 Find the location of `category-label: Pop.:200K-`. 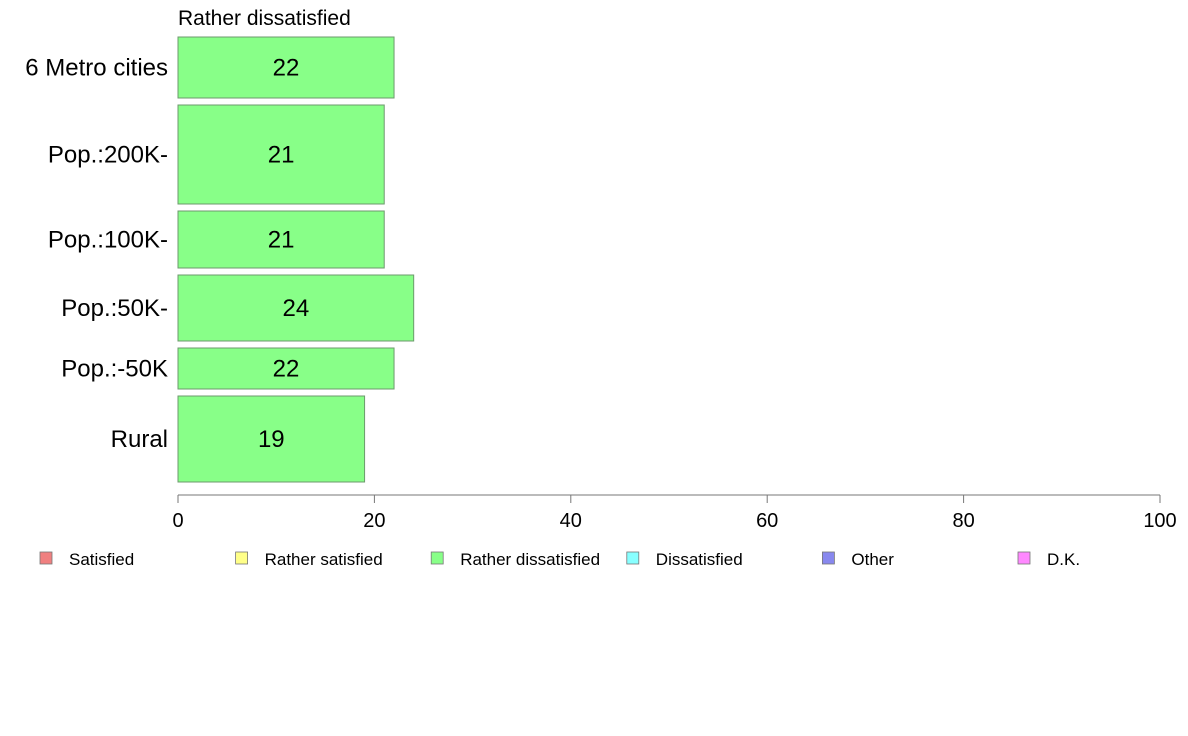

category-label: Pop.:200K- is located at coordinates (108, 155).